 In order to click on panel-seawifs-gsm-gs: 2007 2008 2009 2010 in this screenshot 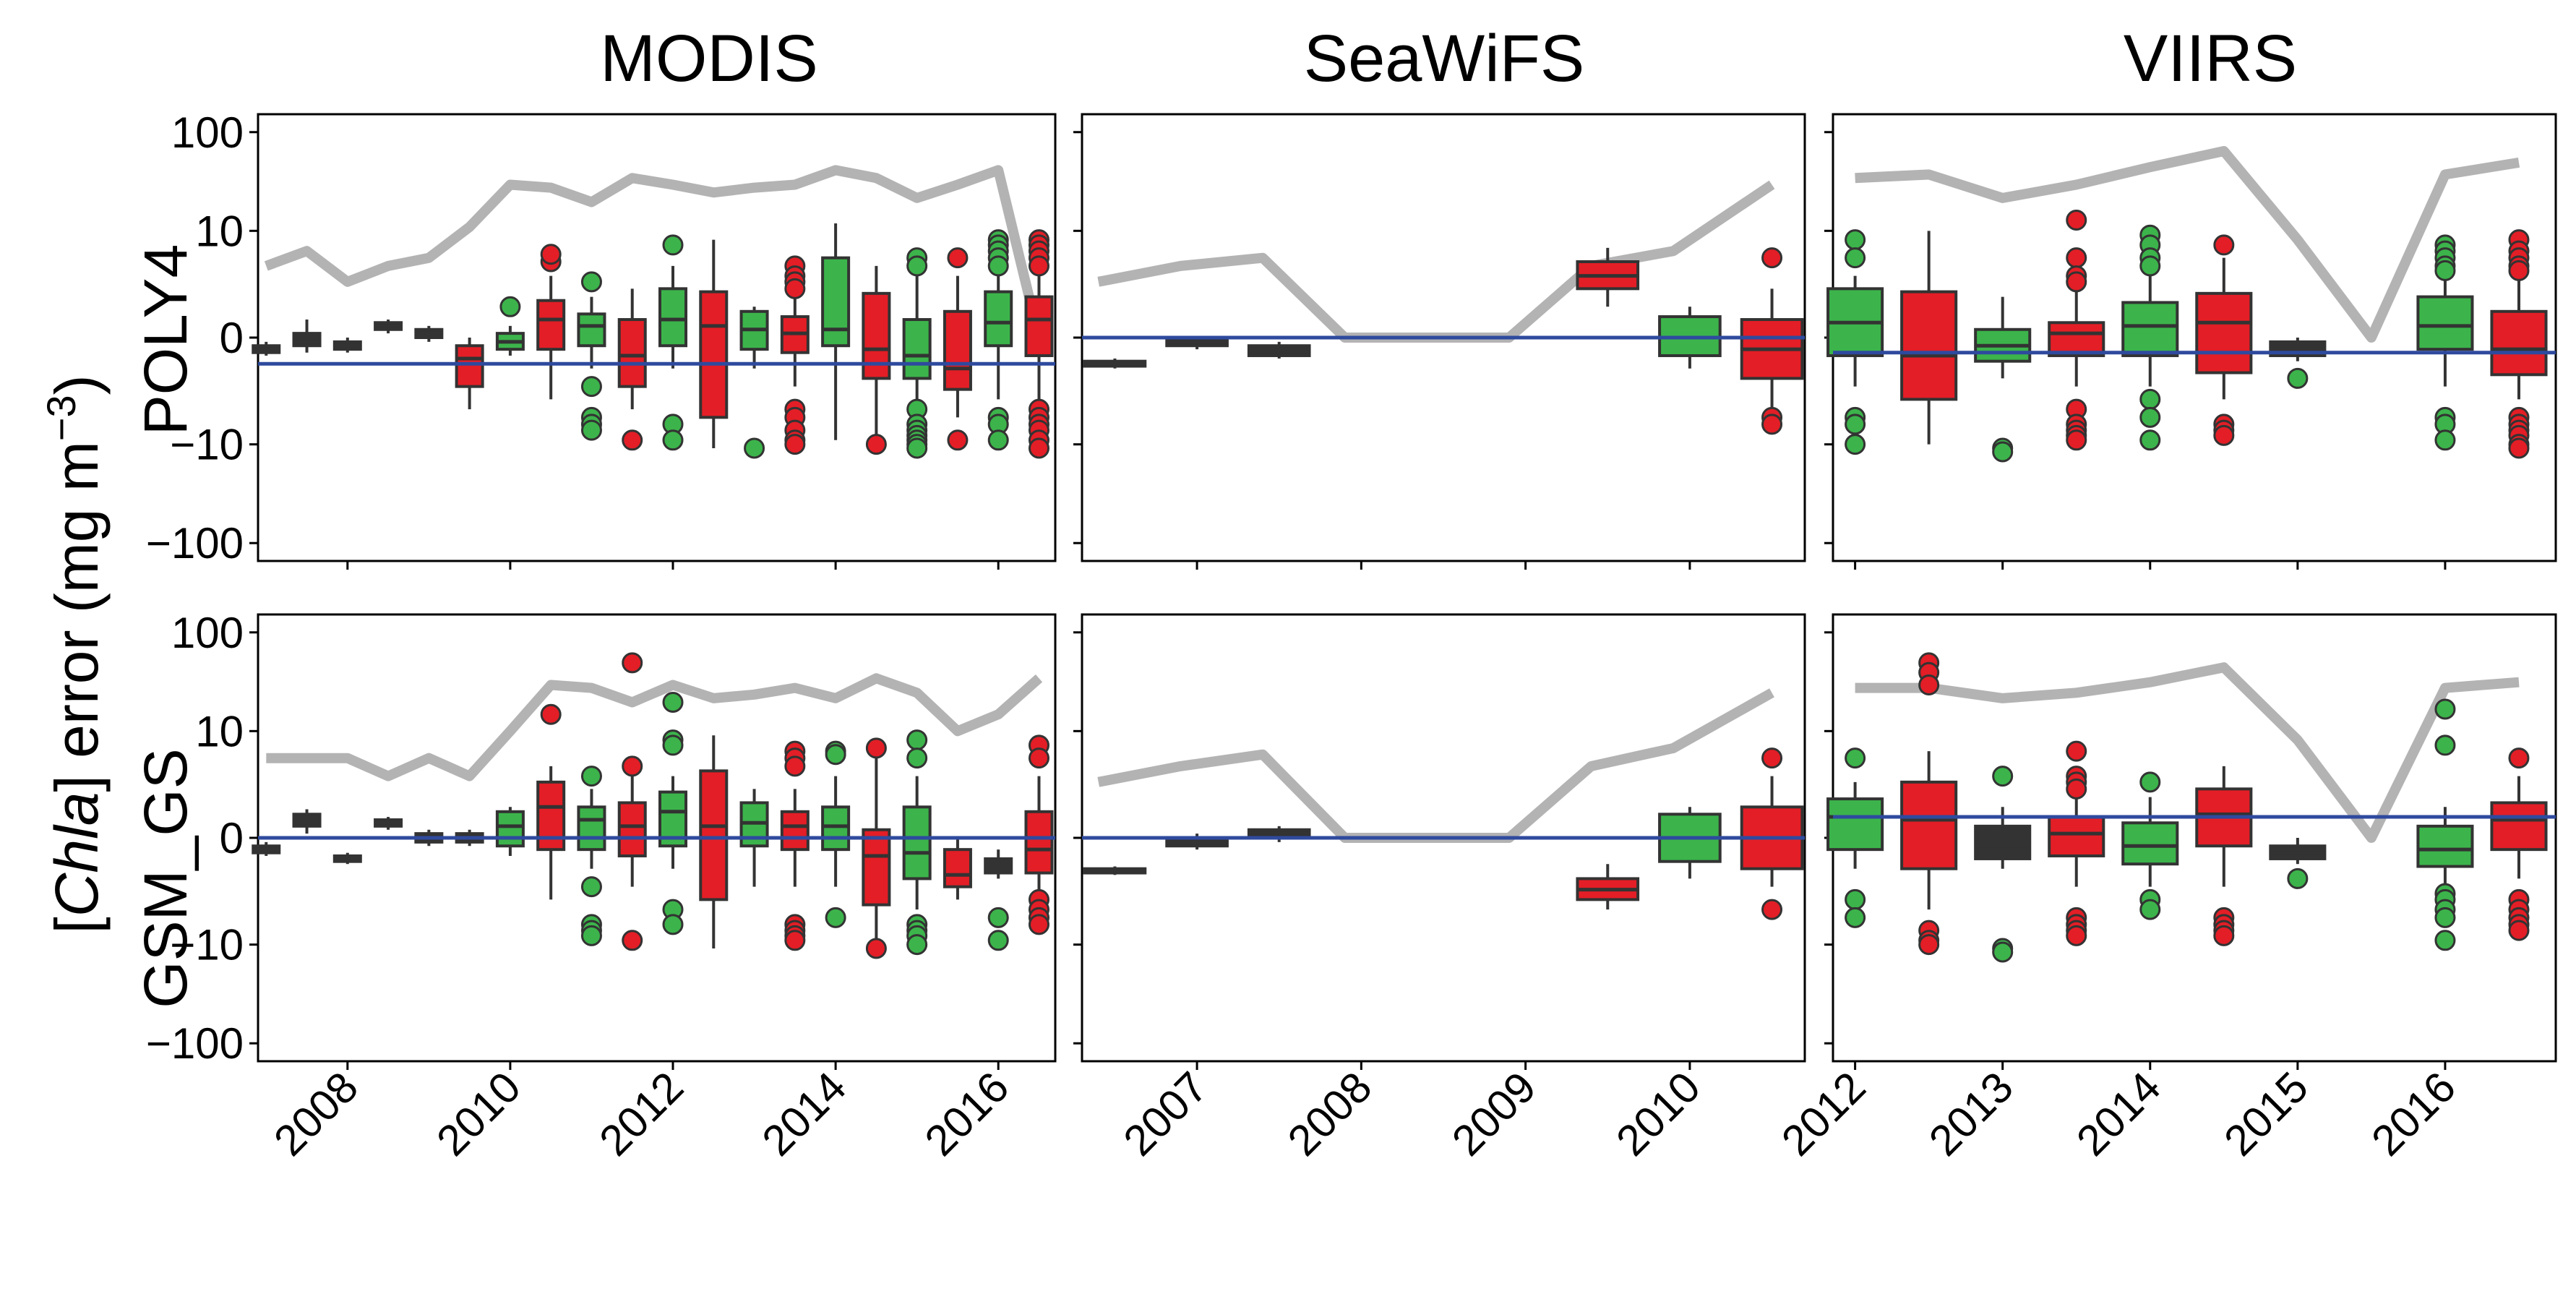, I will do `click(1440, 889)`.